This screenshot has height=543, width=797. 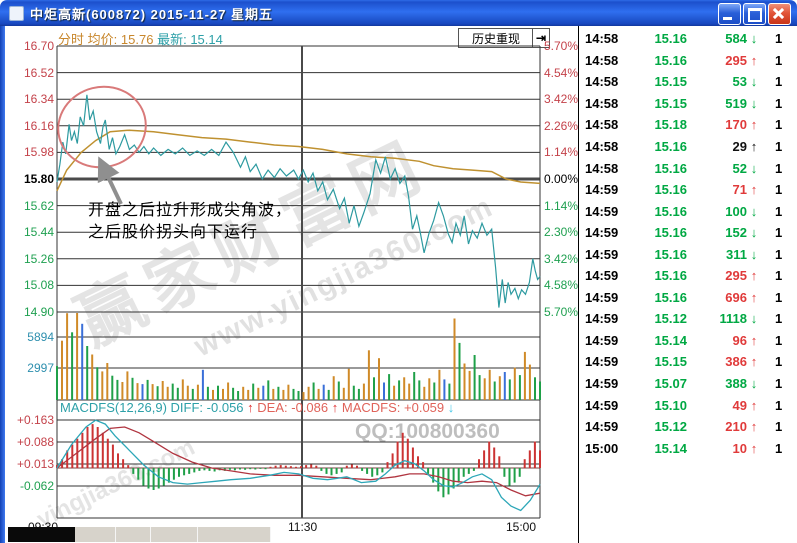 What do you see at coordinates (541, 38) in the screenshot?
I see `history-forward-icon: ⇥` at bounding box center [541, 38].